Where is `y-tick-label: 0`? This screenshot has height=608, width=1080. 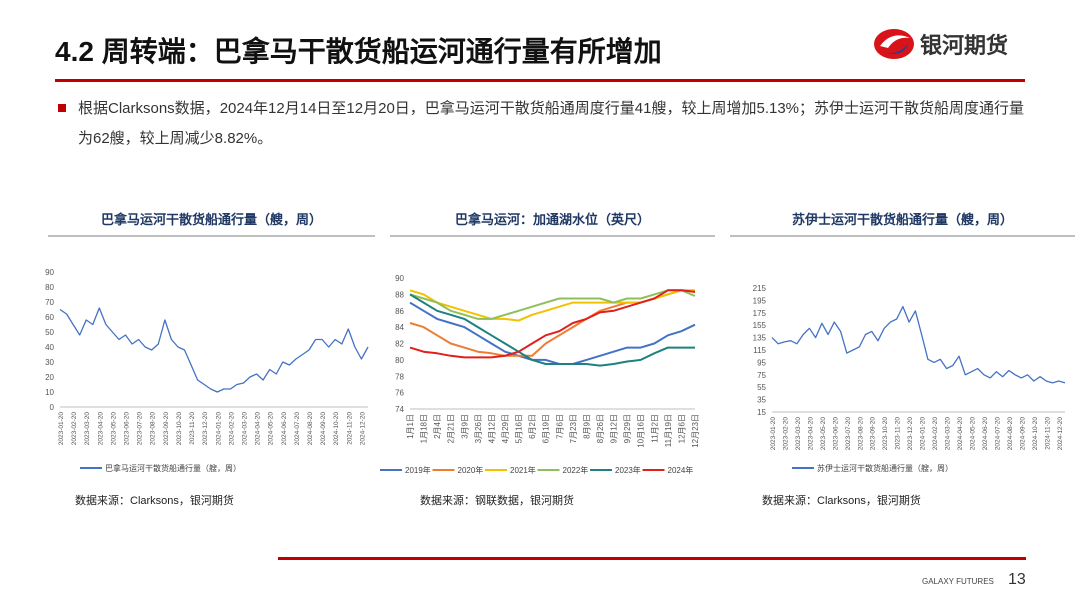 y-tick-label: 0 is located at coordinates (52, 407).